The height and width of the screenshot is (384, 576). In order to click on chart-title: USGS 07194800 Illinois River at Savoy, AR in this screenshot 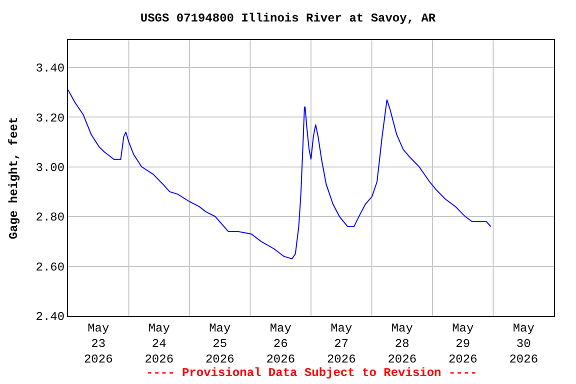, I will do `click(288, 18)`.